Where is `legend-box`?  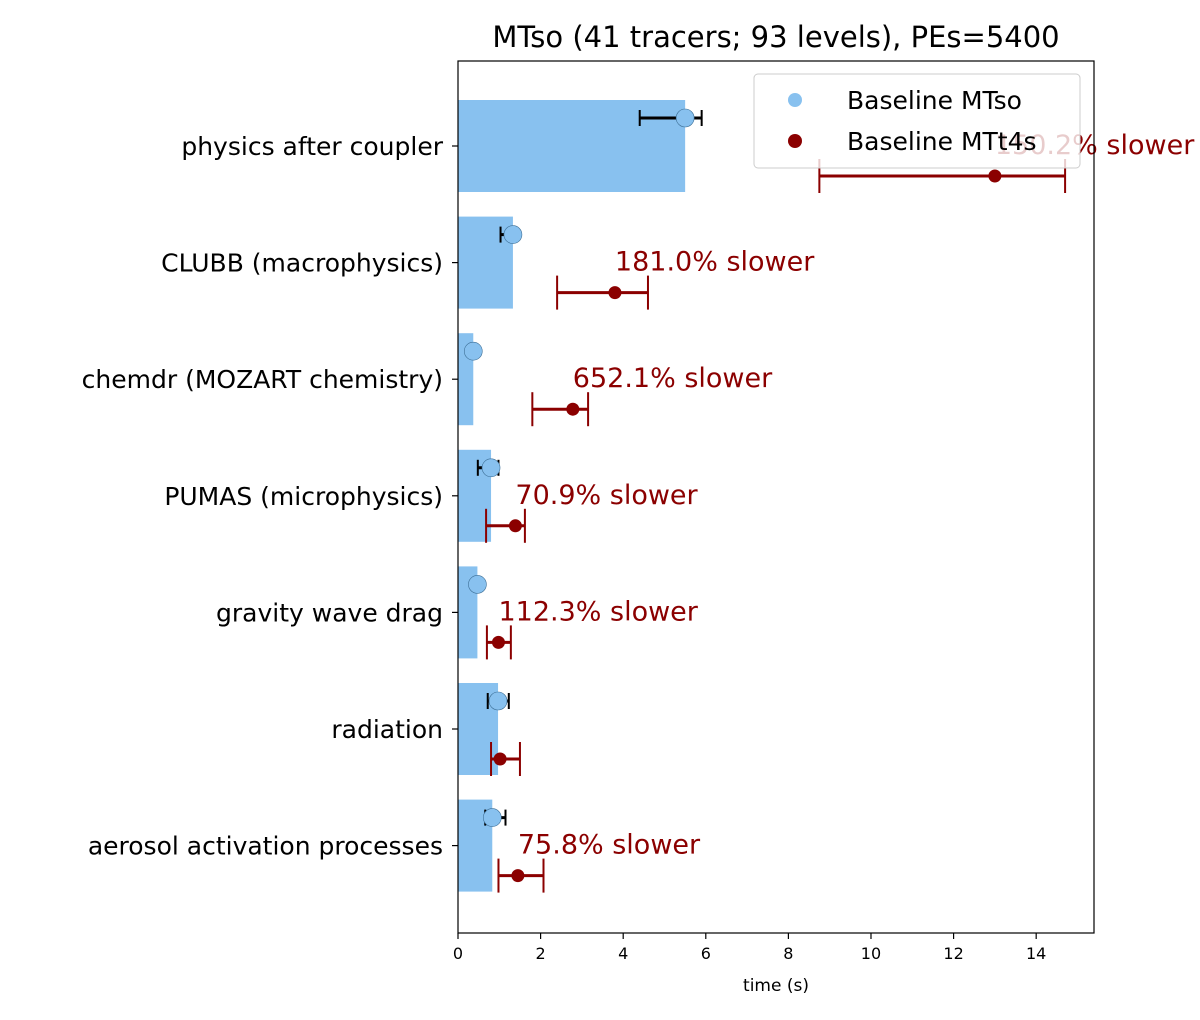 legend-box is located at coordinates (917, 121).